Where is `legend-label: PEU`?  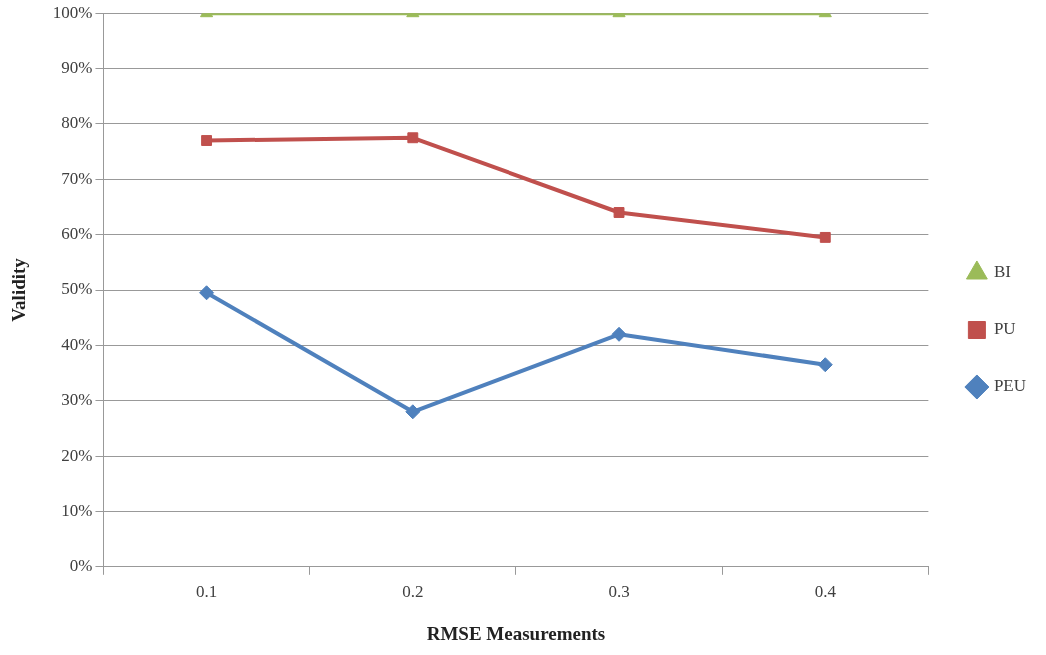 legend-label: PEU is located at coordinates (1010, 386).